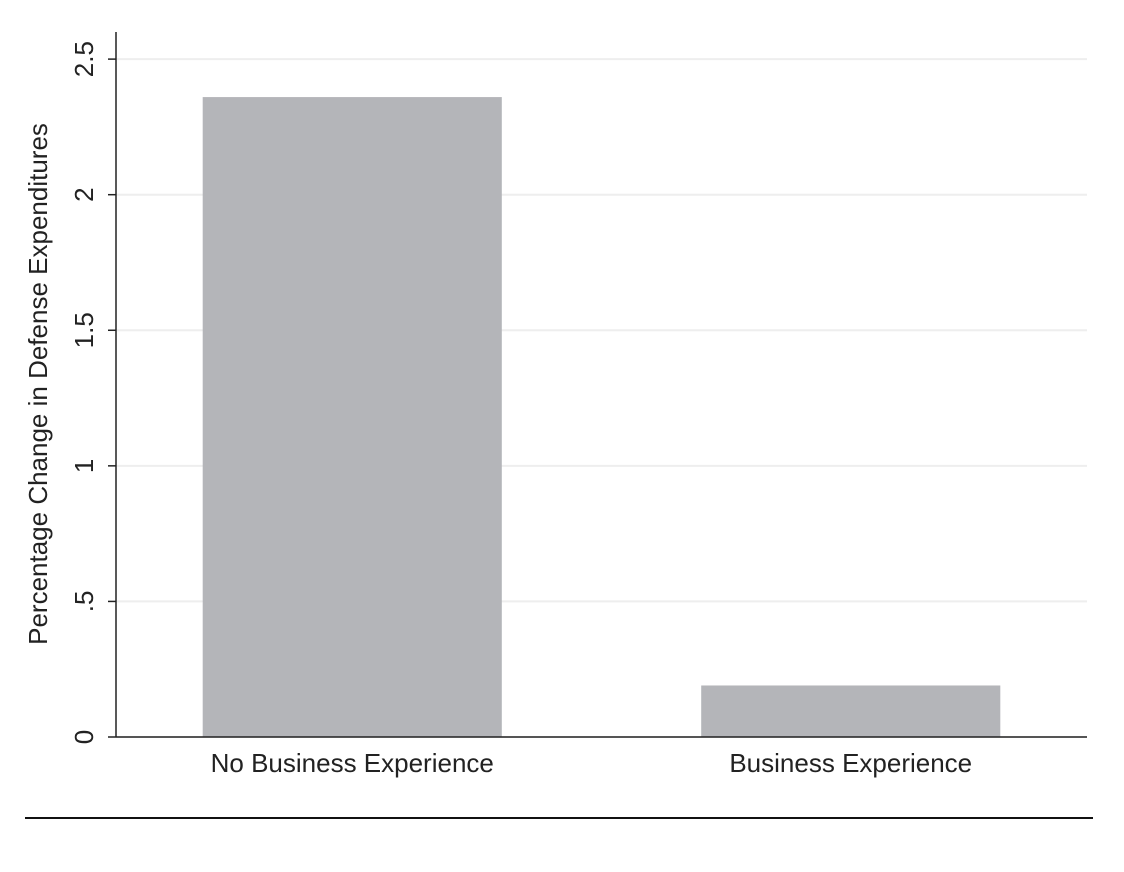  What do you see at coordinates (84, 466) in the screenshot?
I see `y-tick-label: 1` at bounding box center [84, 466].